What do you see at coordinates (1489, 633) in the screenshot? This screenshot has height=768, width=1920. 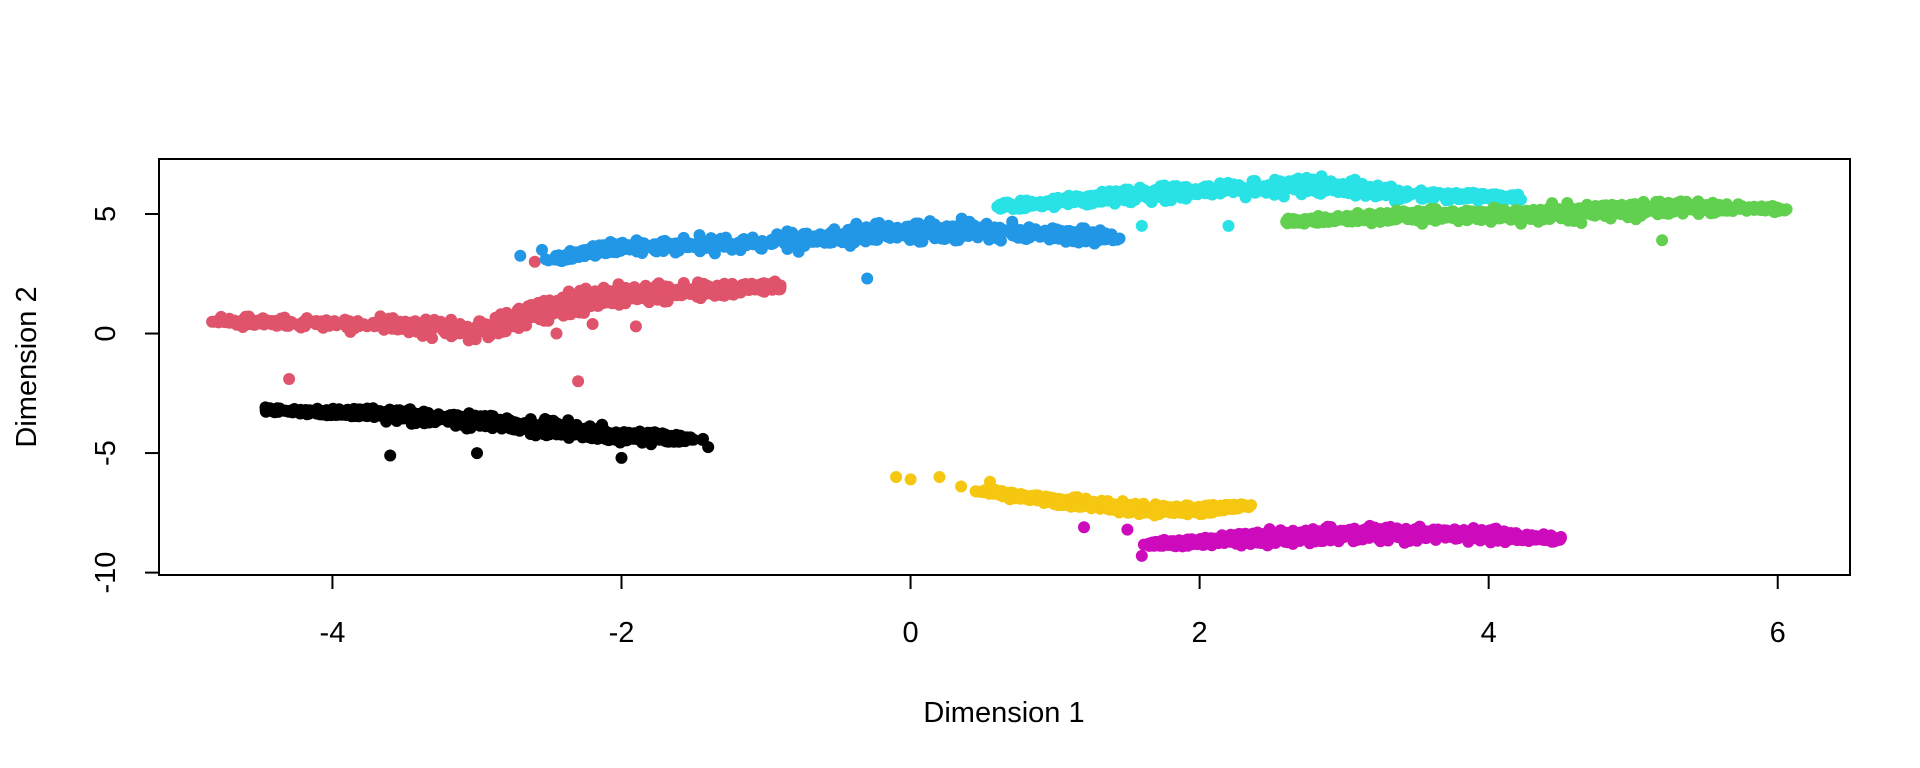 I see `x-tick-label: 4` at bounding box center [1489, 633].